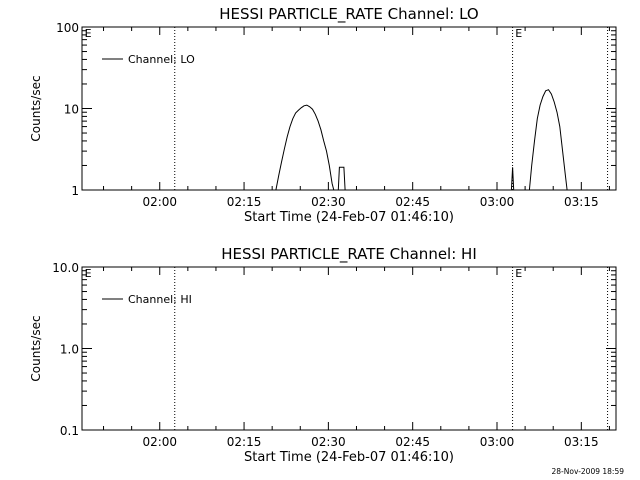 This screenshot has width=640, height=480. Describe the element at coordinates (71, 110) in the screenshot. I see `y-tick-label: 10` at that location.